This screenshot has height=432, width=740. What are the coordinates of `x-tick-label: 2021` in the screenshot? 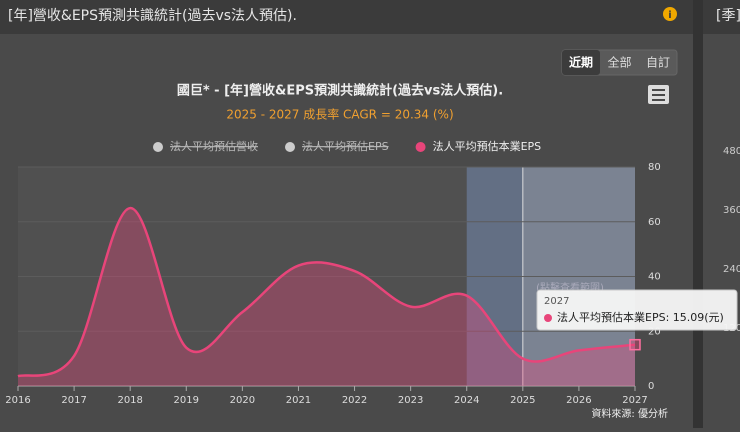 It's located at (298, 400).